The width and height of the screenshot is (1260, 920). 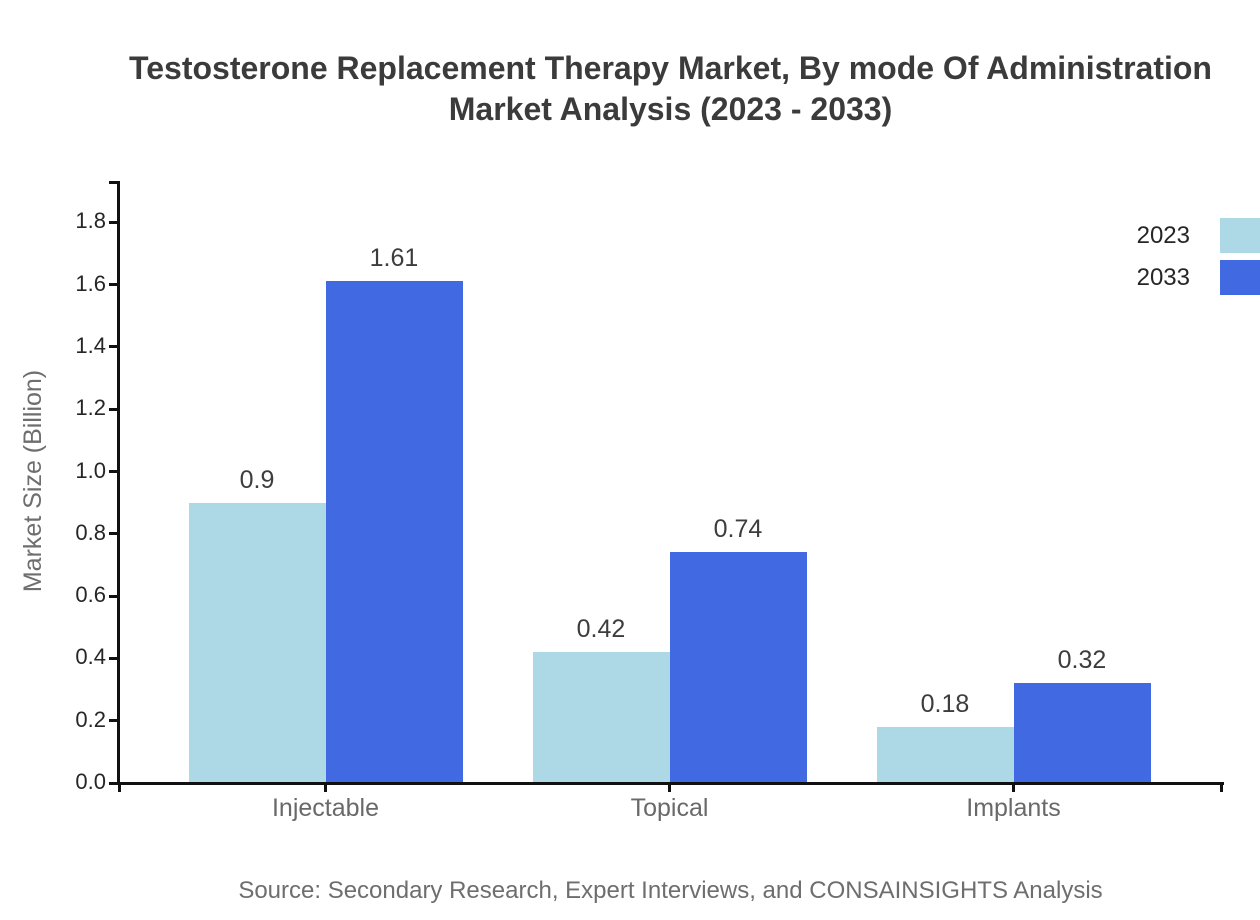 I want to click on y-tick-label: 0.8, so click(x=90, y=532).